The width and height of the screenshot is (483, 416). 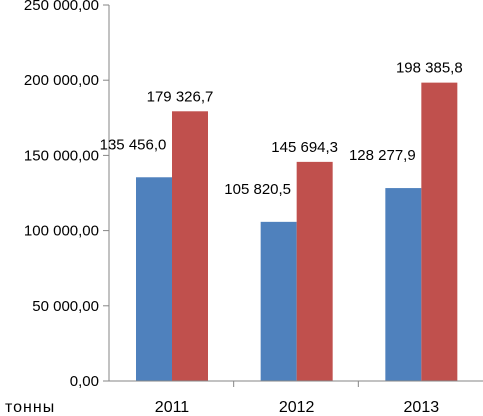 I want to click on data-label: 128 277,9, so click(x=382, y=155).